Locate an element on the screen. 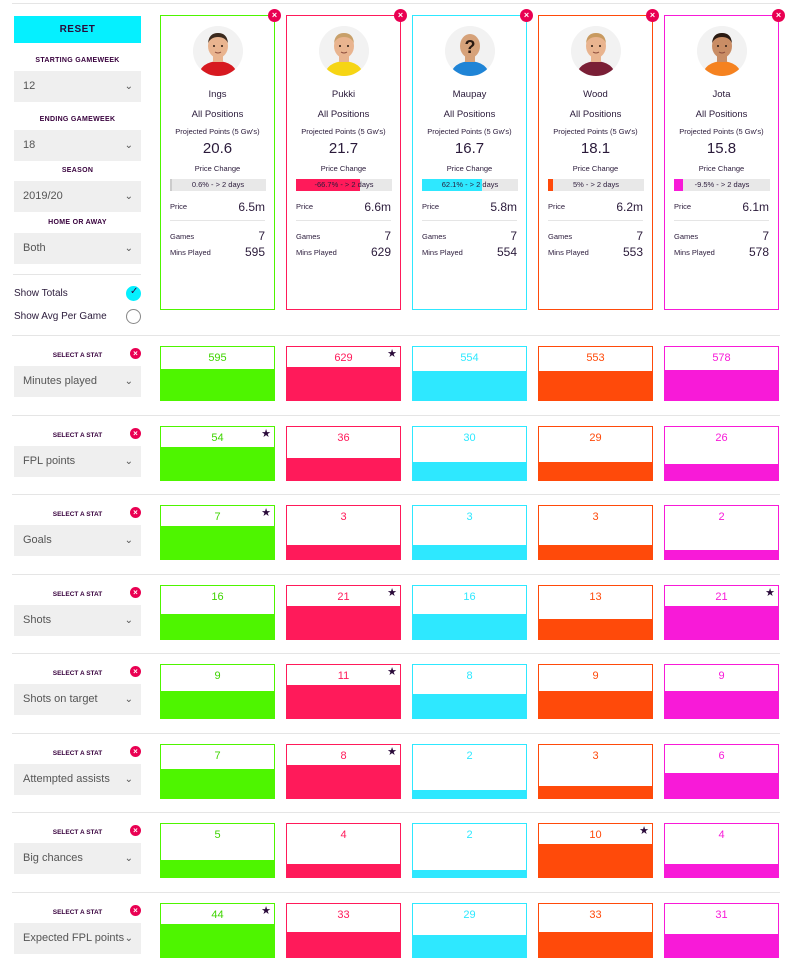 This screenshot has height=965, width=800. show-avg-option: Show Avg Per Game is located at coordinates (77, 317).